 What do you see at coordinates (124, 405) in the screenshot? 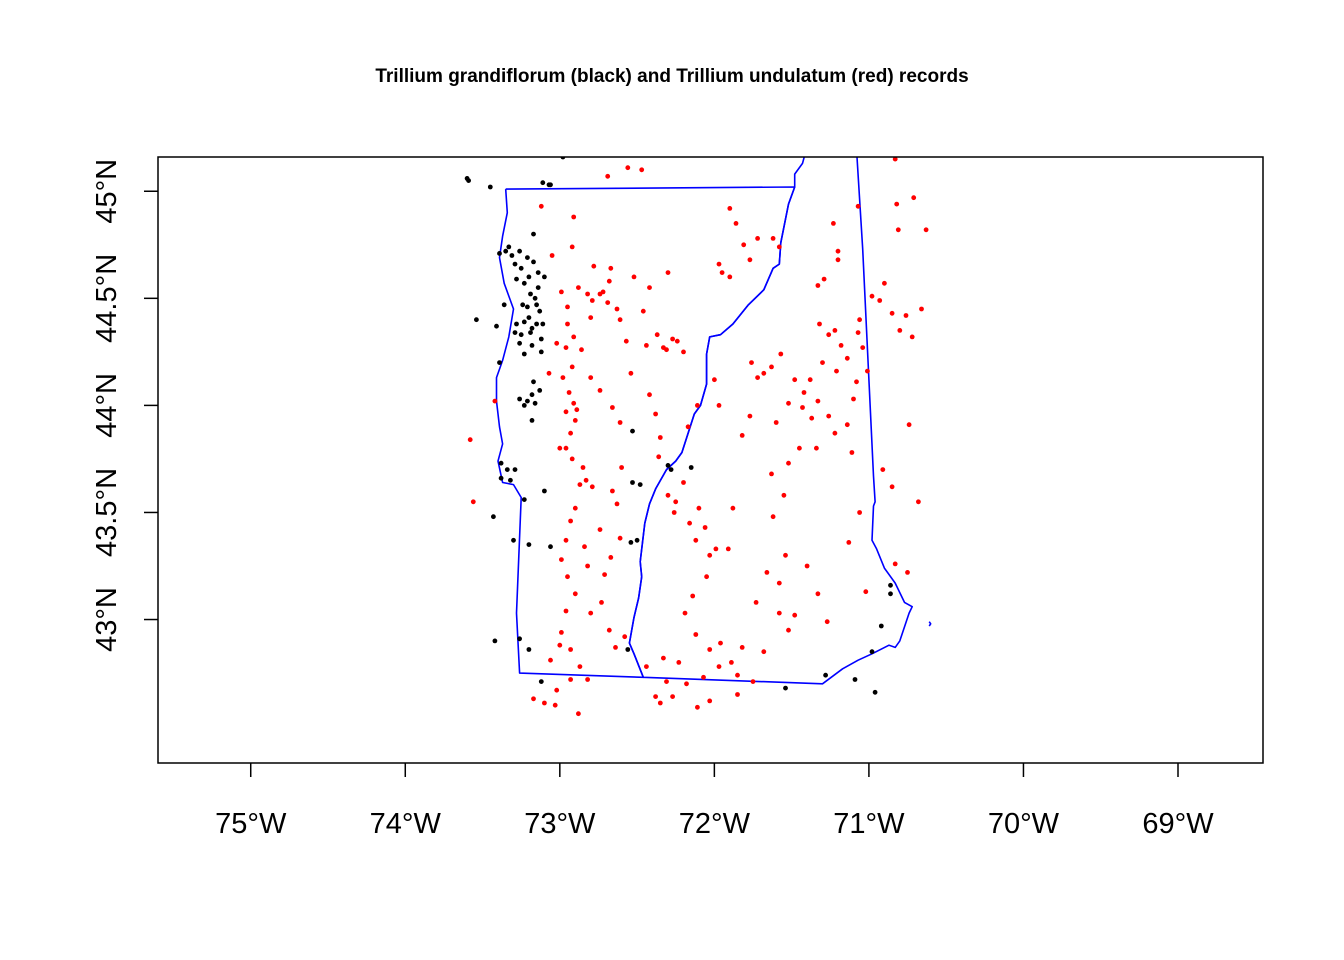
I see `y-axis: 43°N 43.5°N 44°N 44.5°N 45°N` at bounding box center [124, 405].